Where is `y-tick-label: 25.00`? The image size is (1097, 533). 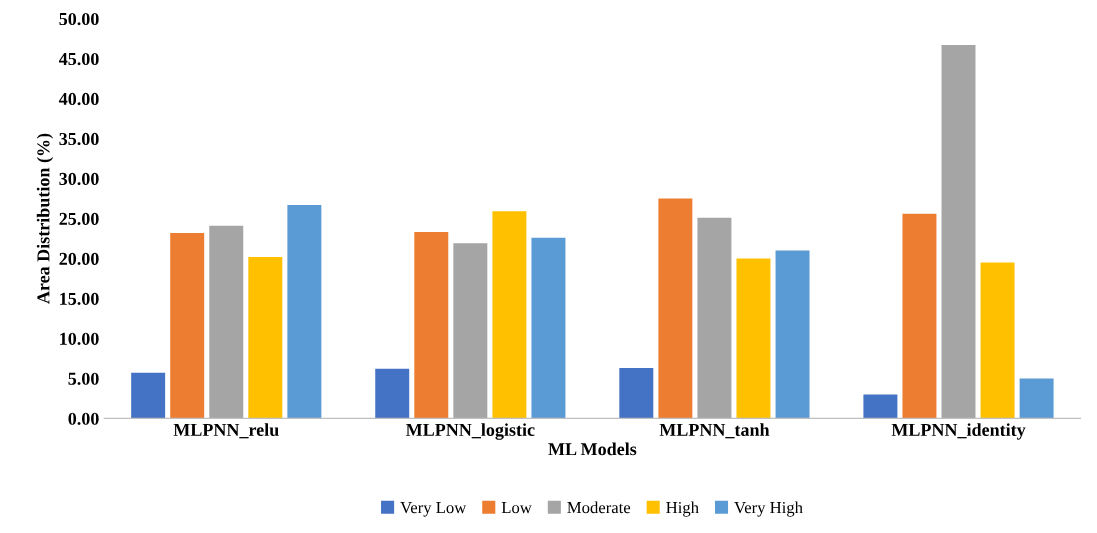
y-tick-label: 25.00 is located at coordinates (79, 219).